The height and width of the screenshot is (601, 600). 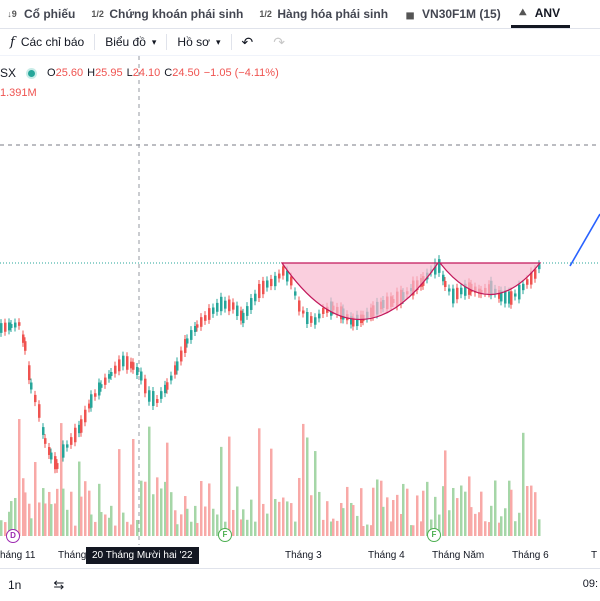 I want to click on close-value: 24.50, so click(x=186, y=73).